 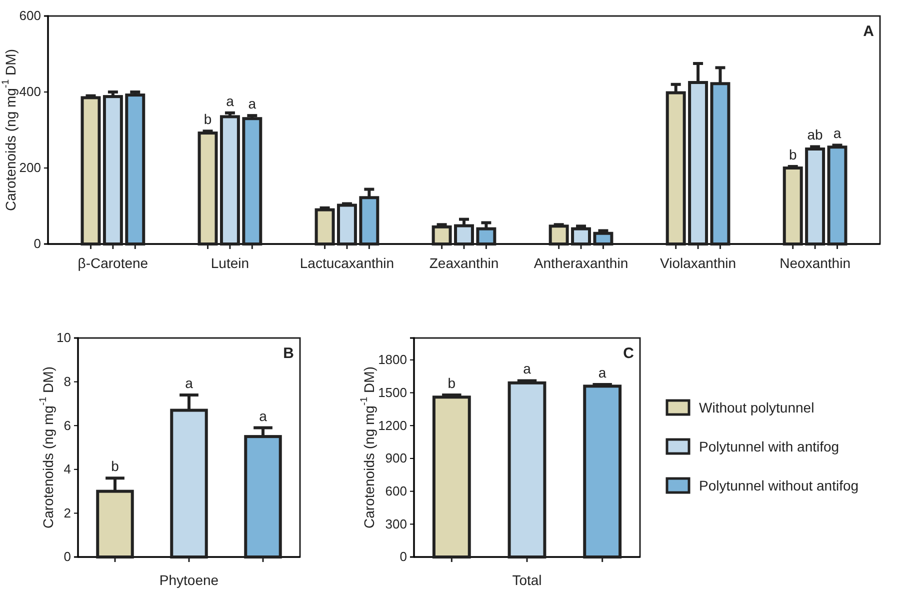 I want to click on annotation: A, so click(x=868, y=31).